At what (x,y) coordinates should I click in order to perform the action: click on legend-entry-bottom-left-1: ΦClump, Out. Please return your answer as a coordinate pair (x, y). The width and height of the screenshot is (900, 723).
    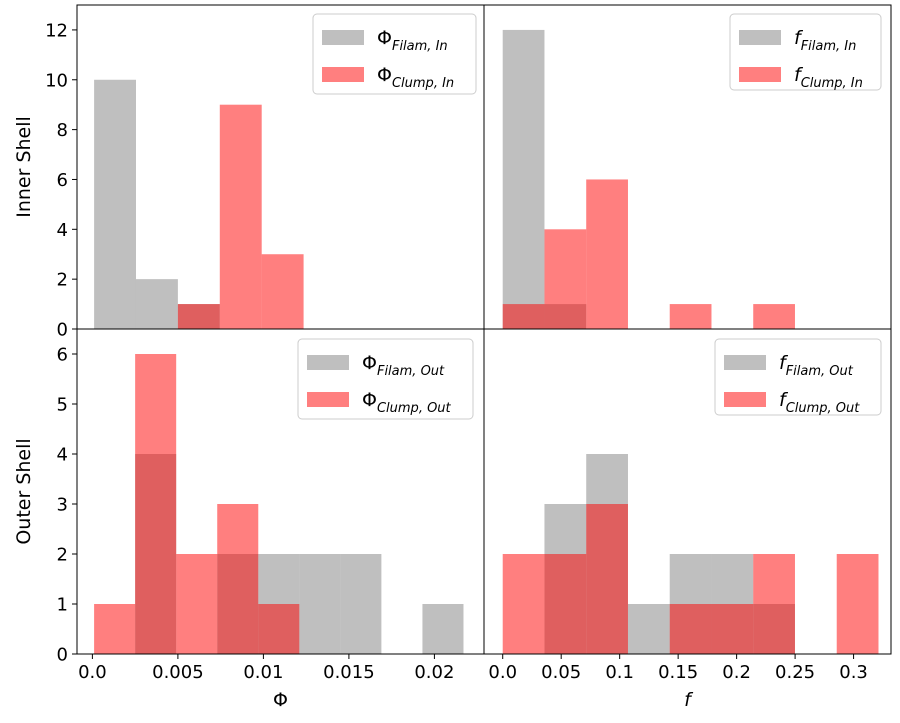
    Looking at the image, I should click on (407, 402).